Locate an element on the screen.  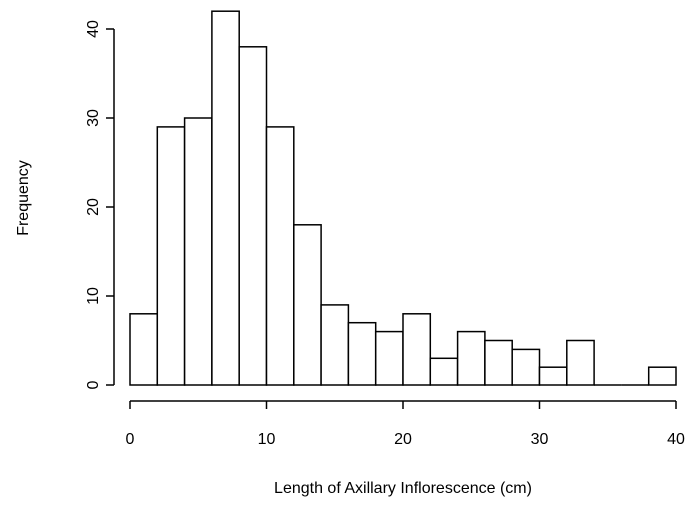
x-tick-label-40: 40 is located at coordinates (676, 439).